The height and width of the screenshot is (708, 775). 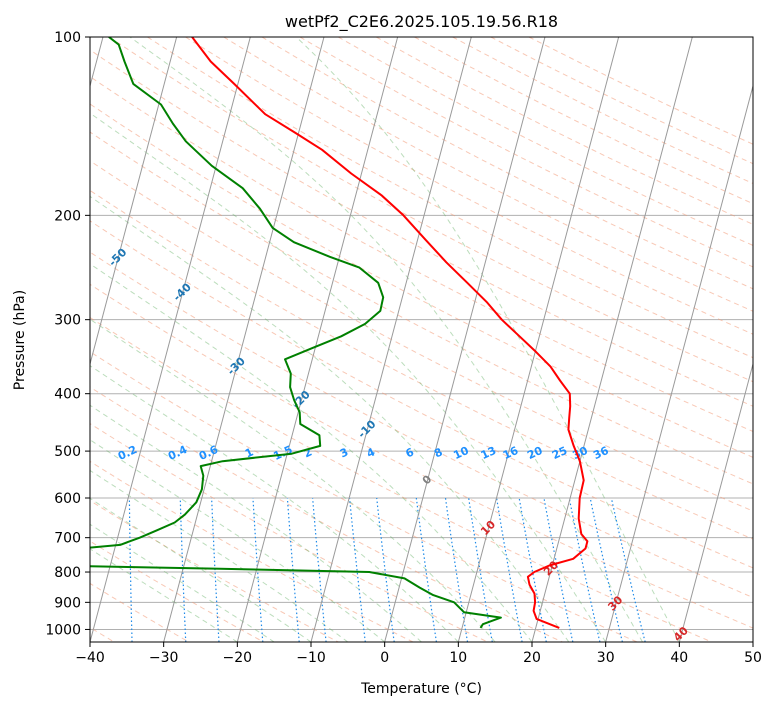 What do you see at coordinates (63, 630) in the screenshot?
I see `y-tick-label: 1000` at bounding box center [63, 630].